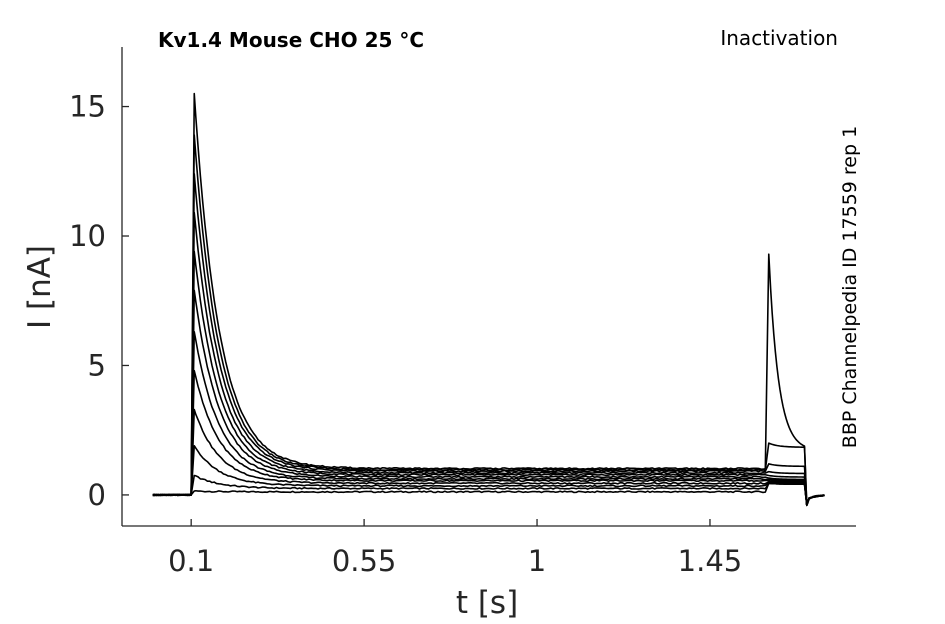 This screenshot has height=624, width=945. I want to click on x-tick-label: 1.45, so click(710, 561).